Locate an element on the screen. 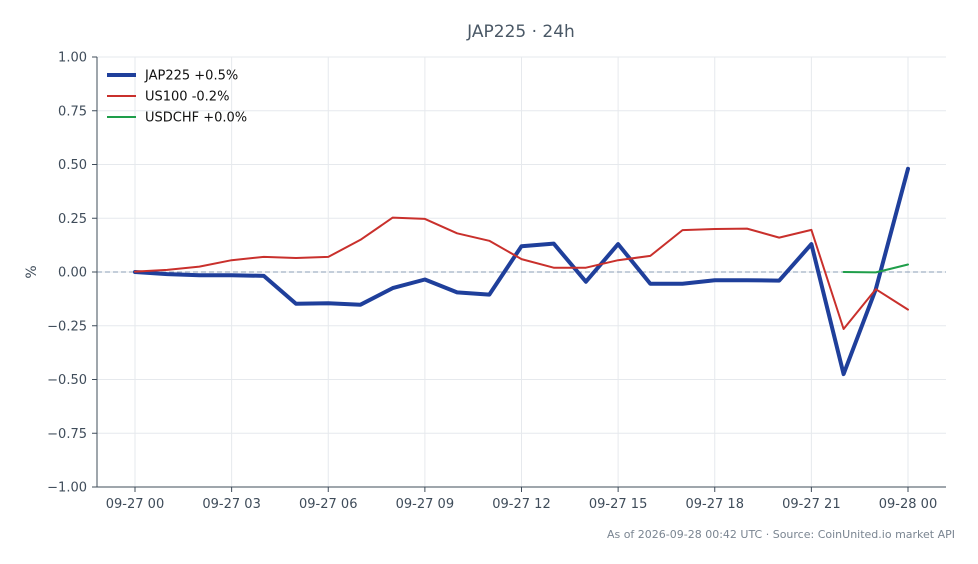  y-tick-label: −0.50 is located at coordinates (67, 380).